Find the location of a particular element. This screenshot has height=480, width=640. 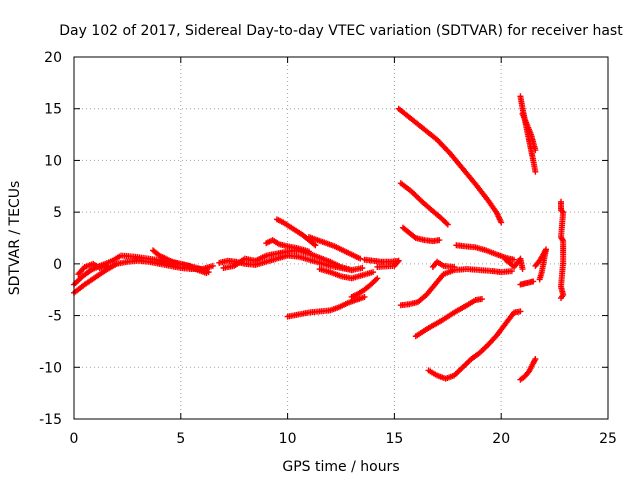

y-axis-label: SDTVAR / TECUs is located at coordinates (15, 238).